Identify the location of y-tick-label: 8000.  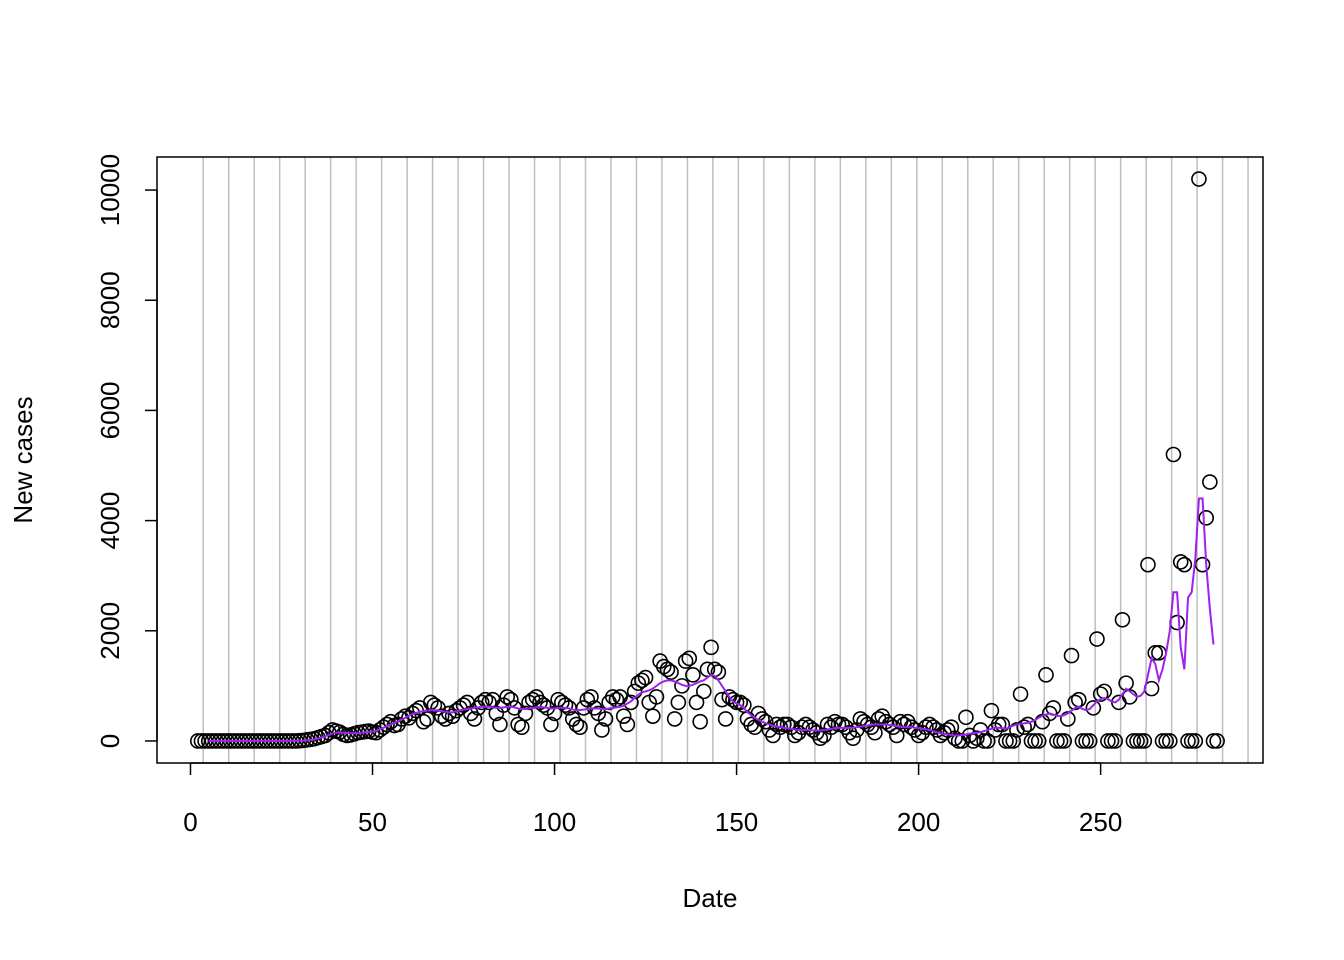
(110, 300).